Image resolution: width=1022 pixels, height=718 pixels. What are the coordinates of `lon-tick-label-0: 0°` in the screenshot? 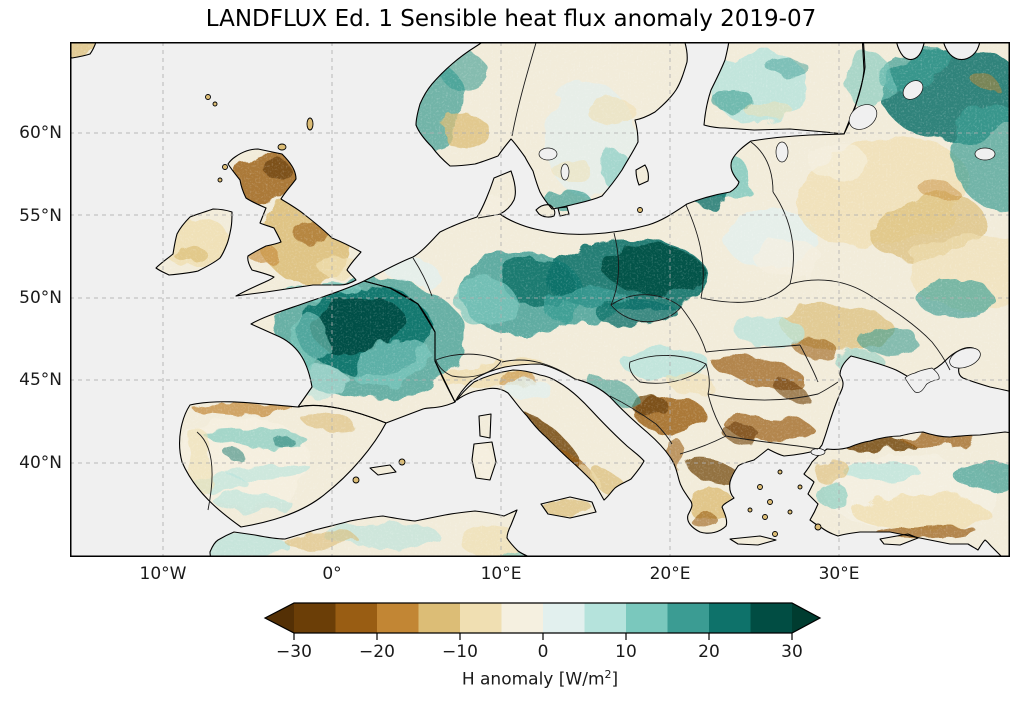 It's located at (332, 574).